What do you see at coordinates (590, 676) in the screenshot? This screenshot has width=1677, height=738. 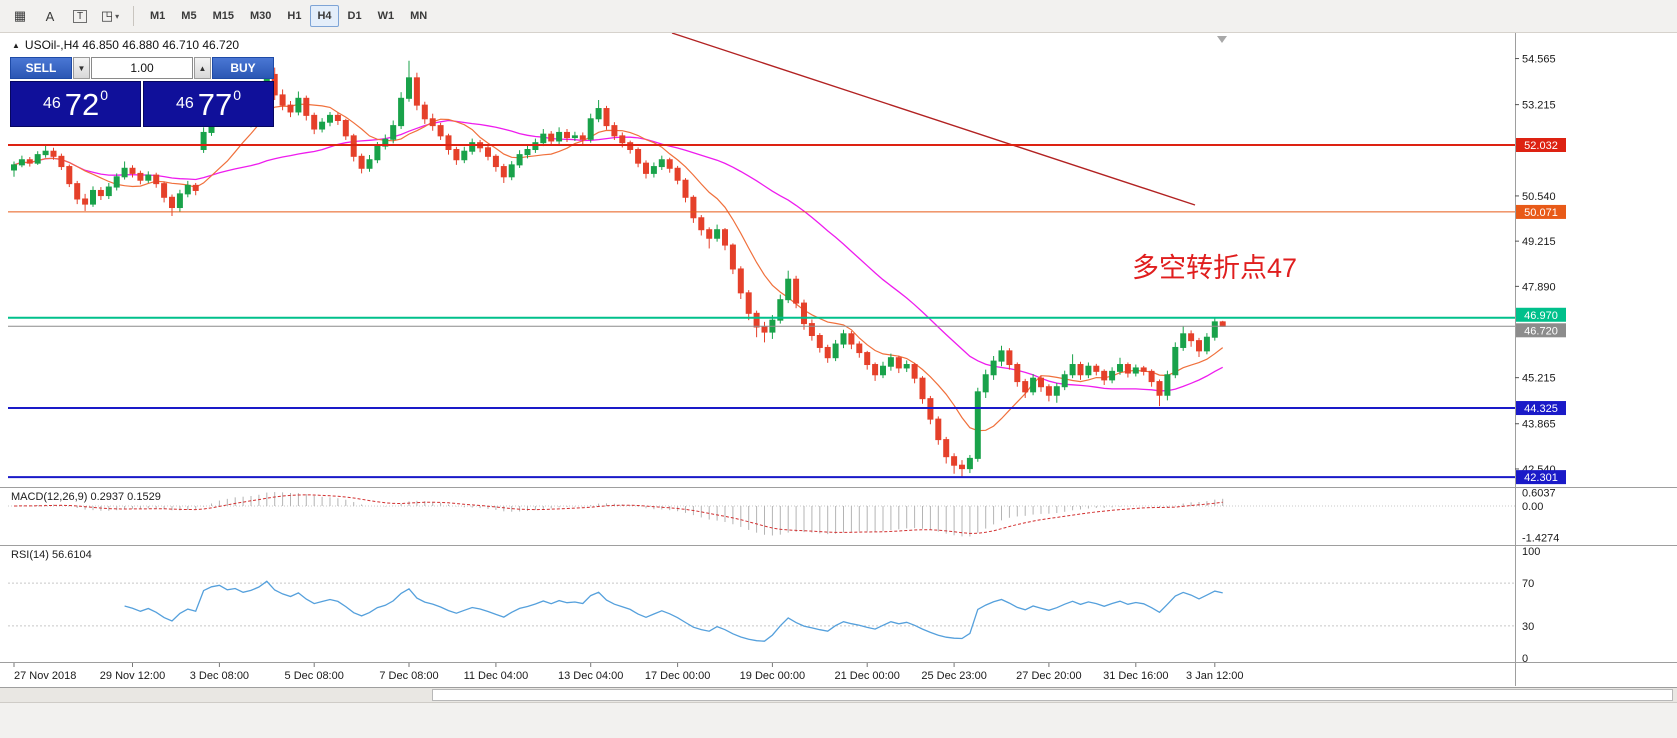 I see `svg-text: 13 Dec 04:00` at bounding box center [590, 676].